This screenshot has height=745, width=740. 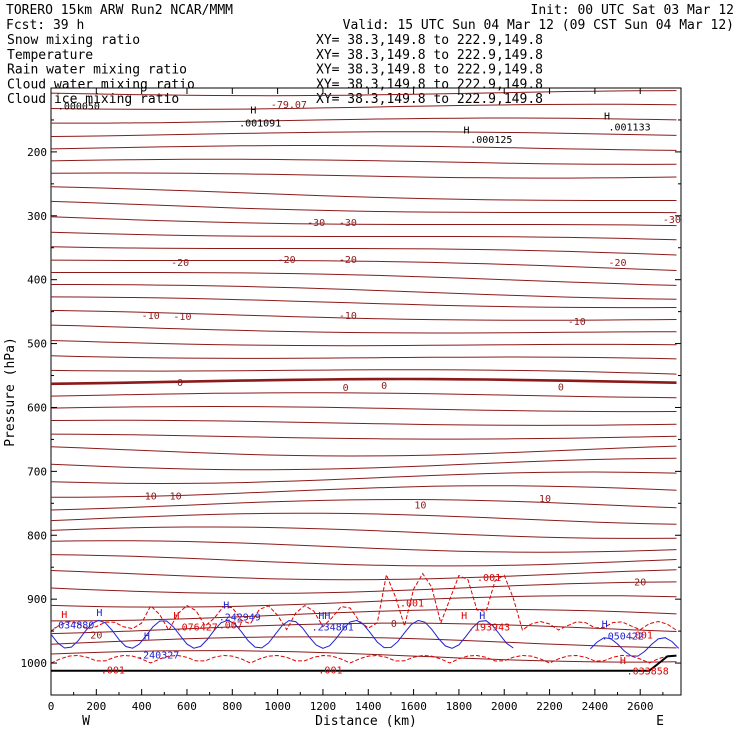 What do you see at coordinates (51, 706) in the screenshot?
I see `x-tick-label: 0` at bounding box center [51, 706].